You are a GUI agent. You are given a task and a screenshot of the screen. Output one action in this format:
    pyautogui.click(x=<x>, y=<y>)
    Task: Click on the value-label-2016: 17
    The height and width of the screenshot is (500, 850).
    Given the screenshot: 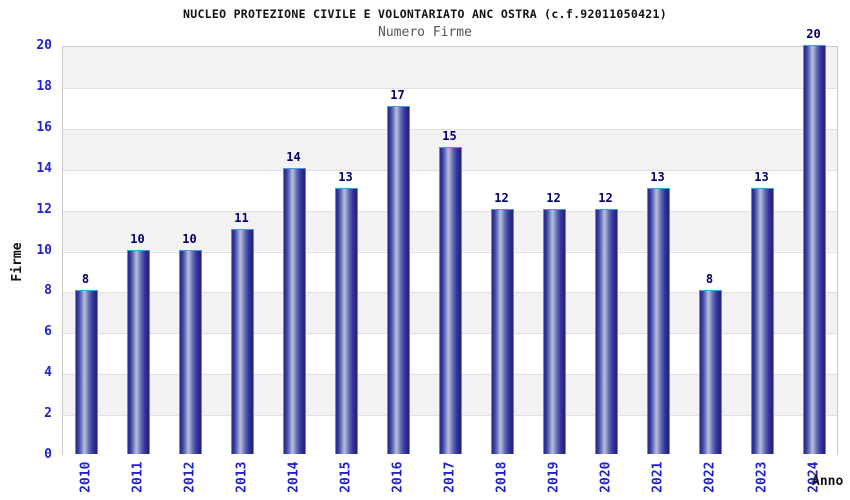 What is the action you would take?
    pyautogui.click(x=397, y=95)
    